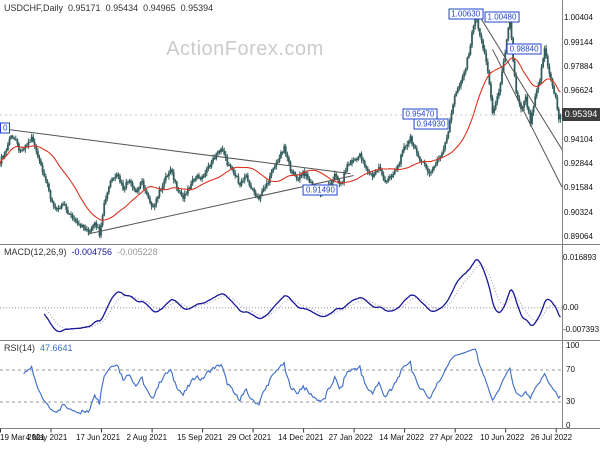 The width and height of the screenshot is (600, 450). I want to click on high-value: 0.95434, so click(122, 8).